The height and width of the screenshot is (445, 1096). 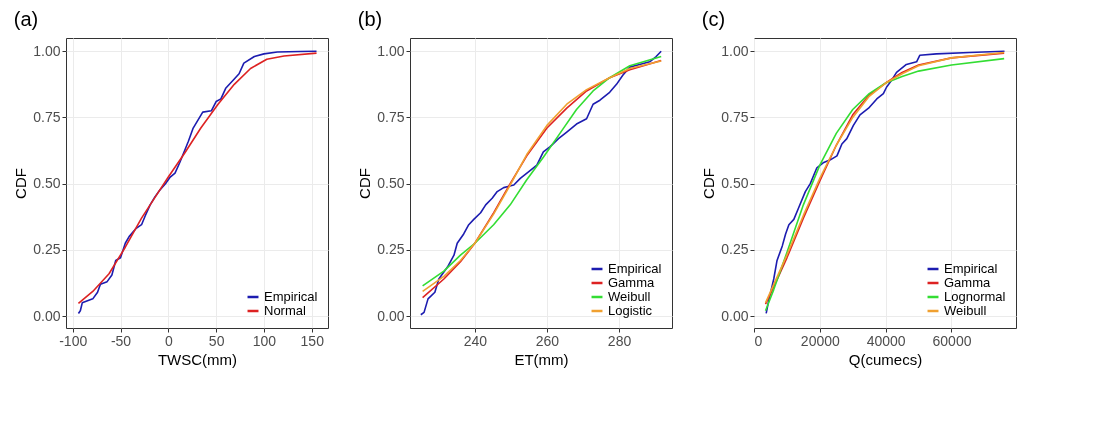 What do you see at coordinates (541, 359) in the screenshot?
I see `x-axis-title: ET(mm)` at bounding box center [541, 359].